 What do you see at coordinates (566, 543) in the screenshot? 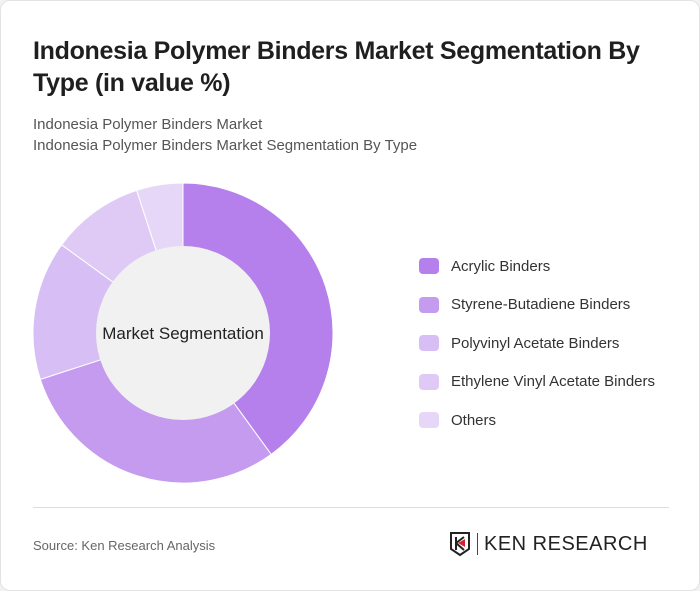
I see `logo-text: KEN RESEARCH` at bounding box center [566, 543].